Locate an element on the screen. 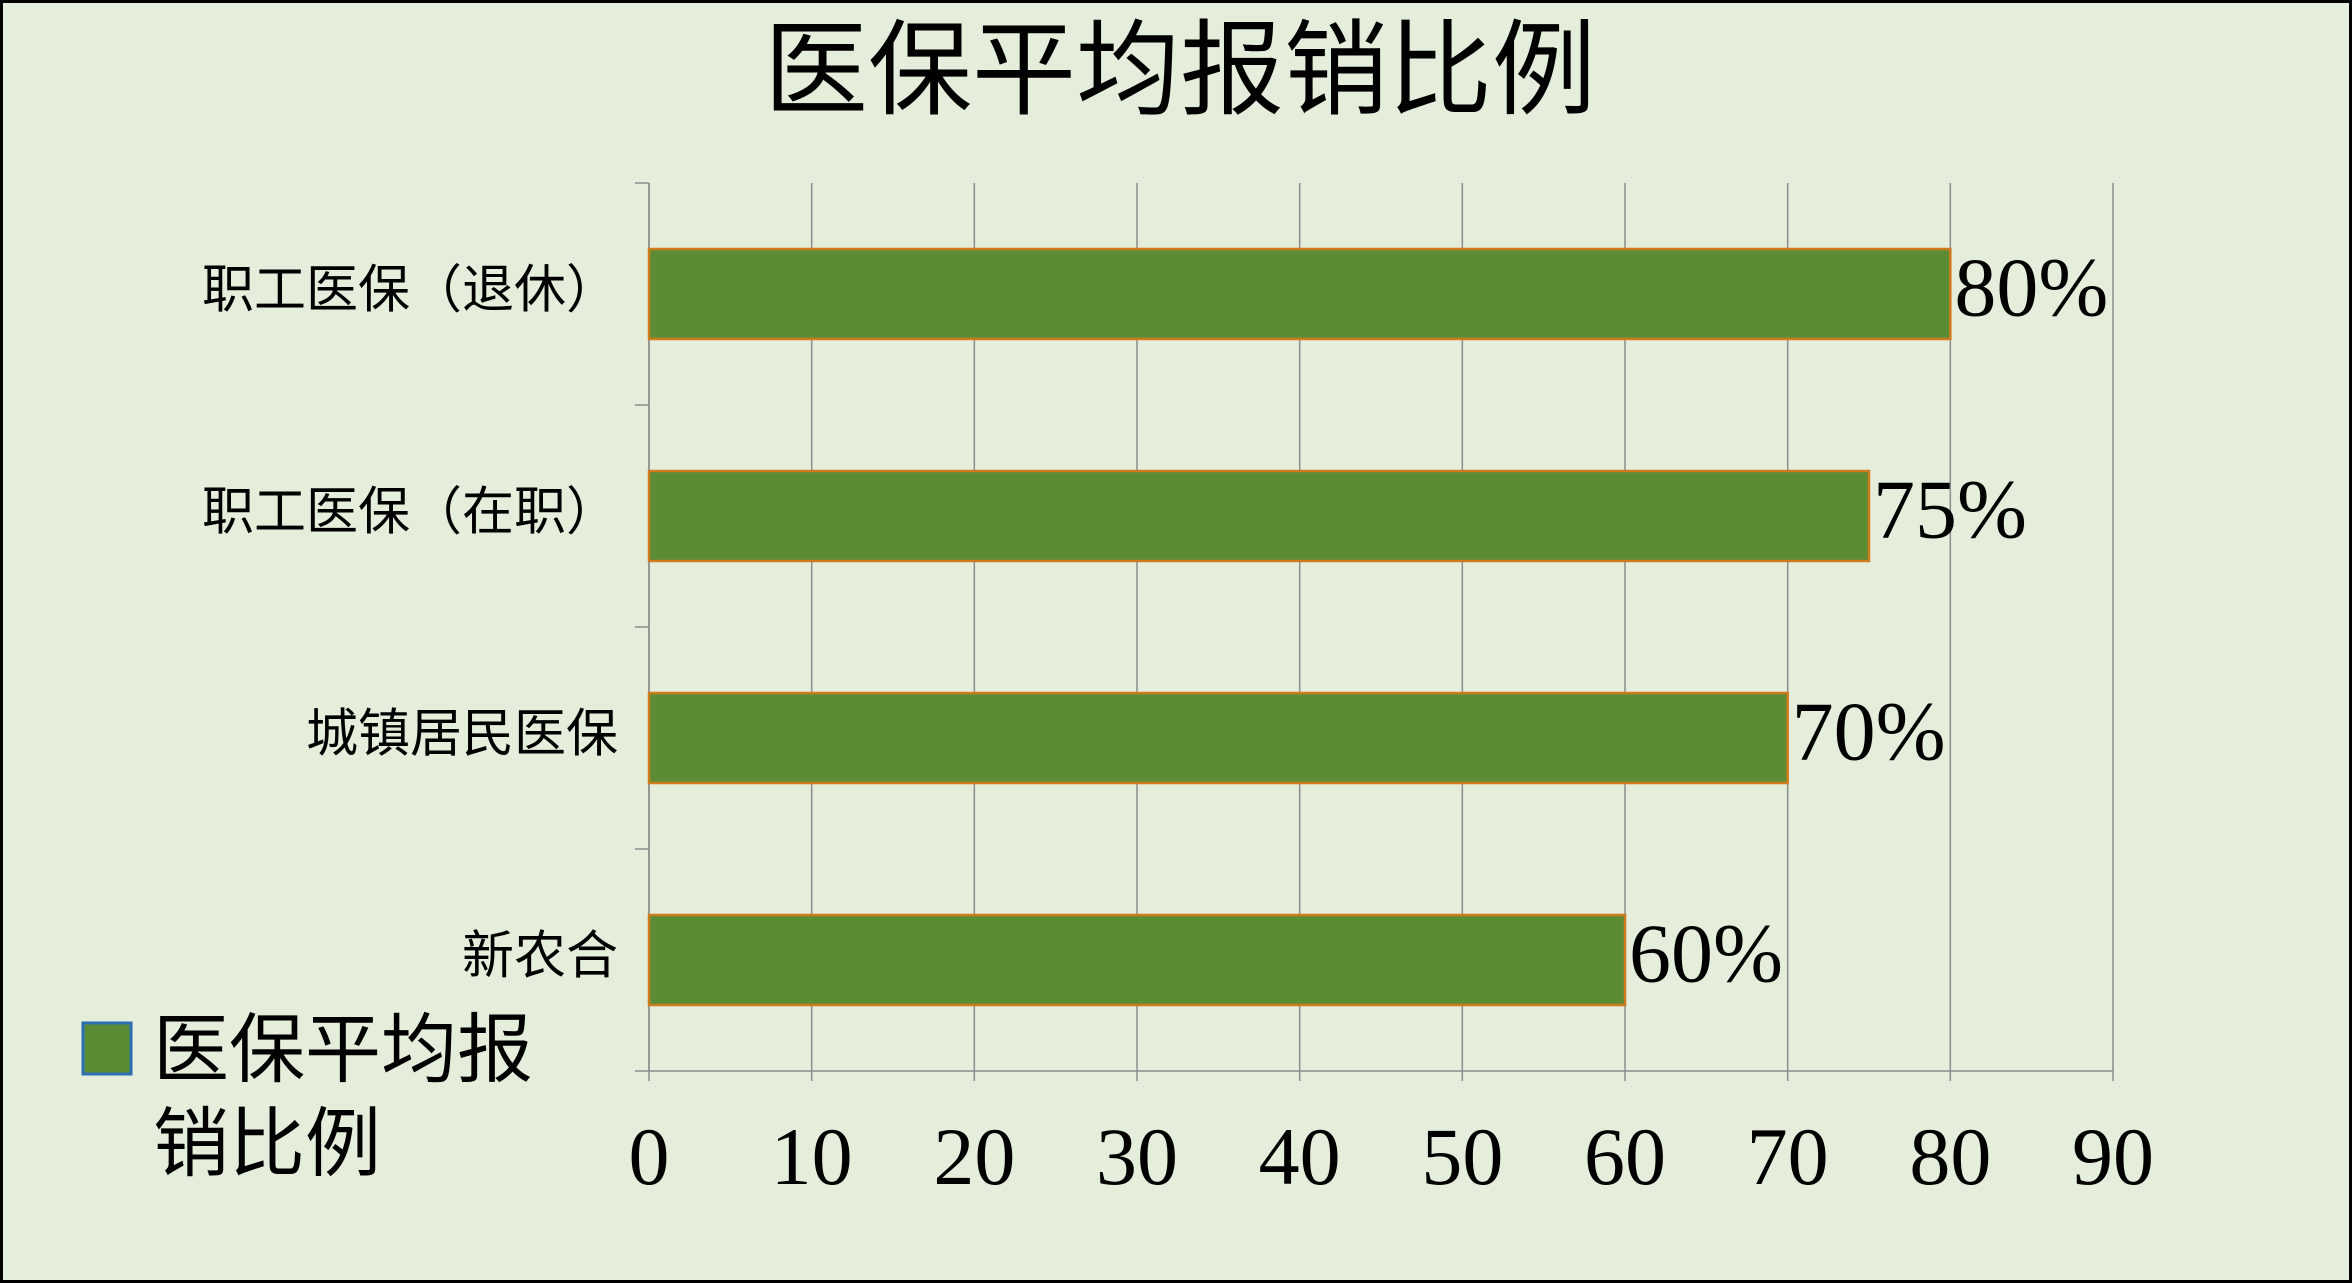 Image resolution: width=2352 pixels, height=1283 pixels. x-tick-label: 90 is located at coordinates (2113, 1156).